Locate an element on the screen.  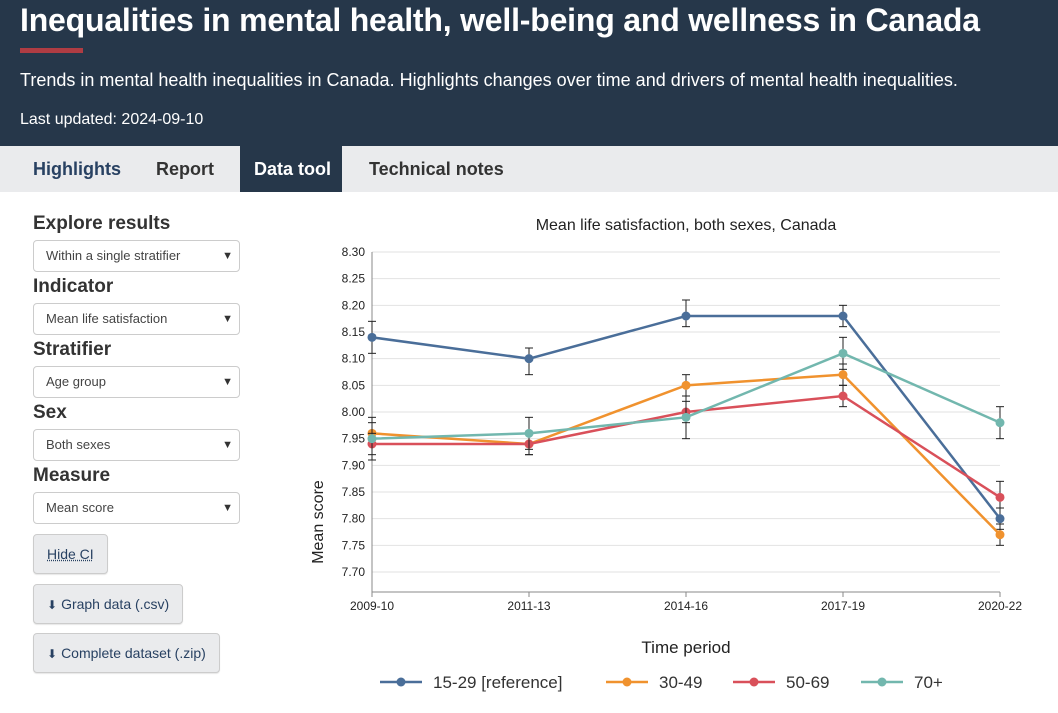
y-tick-label: 7.75 is located at coordinates (354, 545).